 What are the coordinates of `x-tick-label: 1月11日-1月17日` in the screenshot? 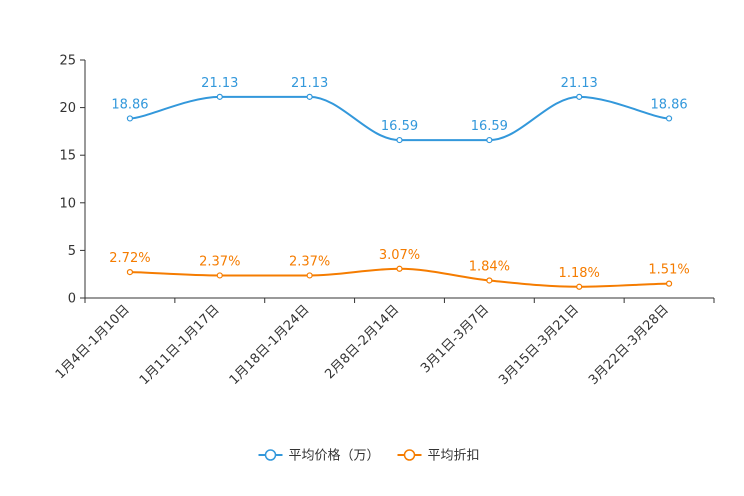 It's located at (180, 345).